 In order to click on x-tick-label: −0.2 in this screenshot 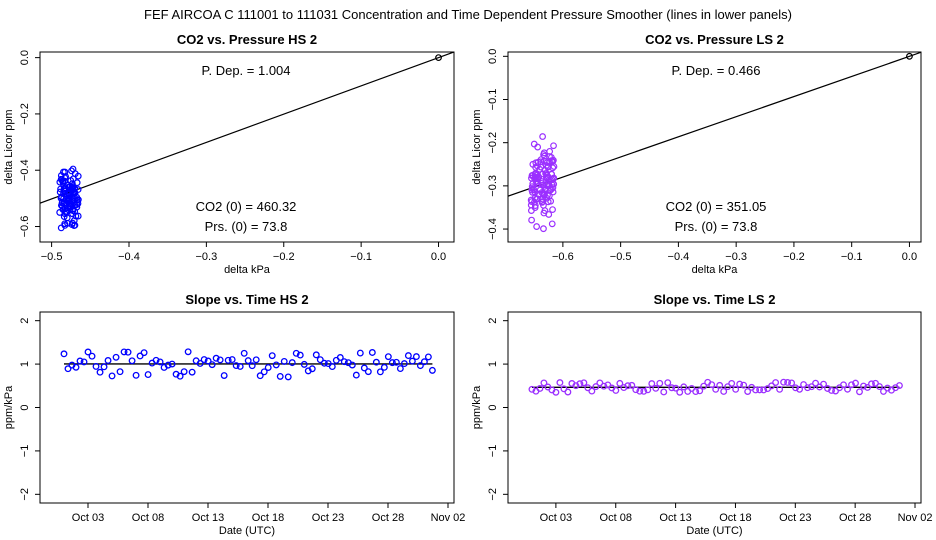, I will do `click(794, 257)`.